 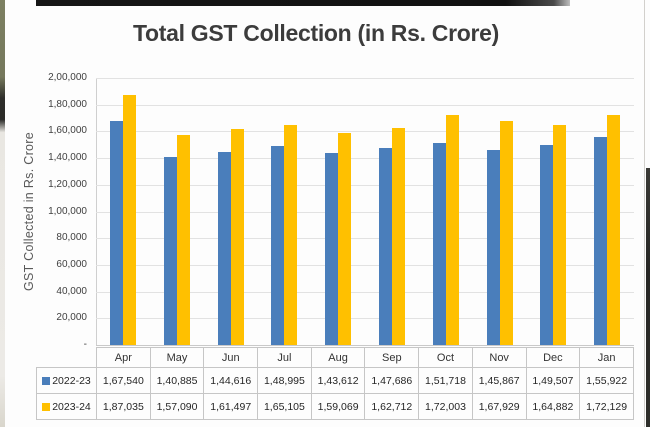 What do you see at coordinates (284, 406) in the screenshot?
I see `value-cell: 1,65,105` at bounding box center [284, 406].